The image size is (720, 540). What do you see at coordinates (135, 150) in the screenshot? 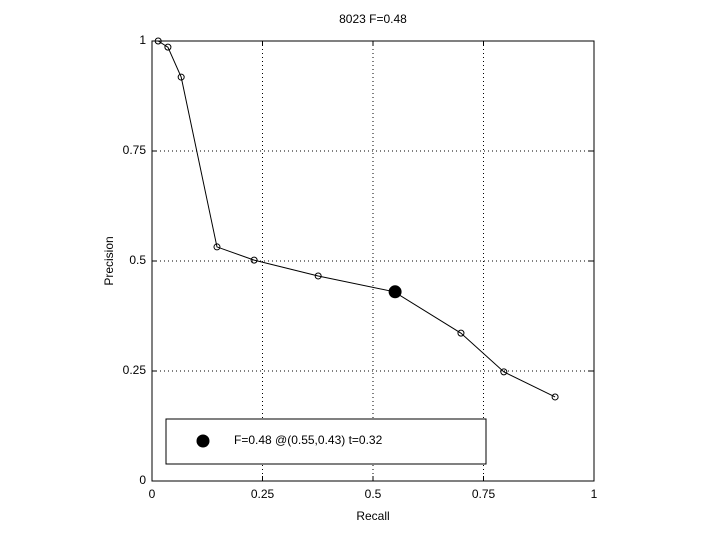
I see `y-tick-label: 0.75` at bounding box center [135, 150].